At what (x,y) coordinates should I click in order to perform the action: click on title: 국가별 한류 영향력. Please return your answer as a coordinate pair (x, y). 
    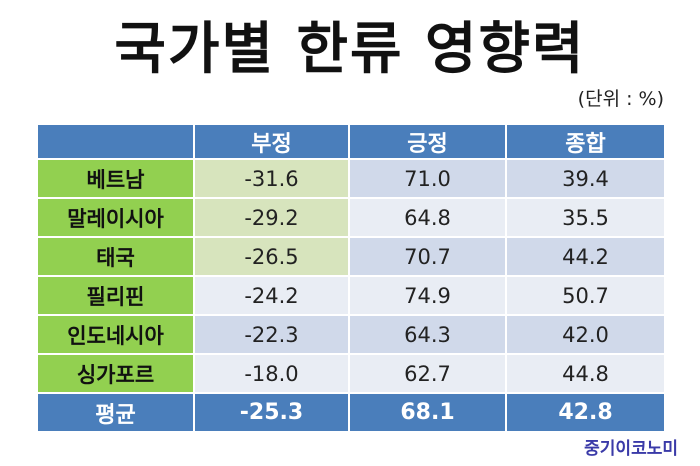
    Looking at the image, I should click on (350, 49).